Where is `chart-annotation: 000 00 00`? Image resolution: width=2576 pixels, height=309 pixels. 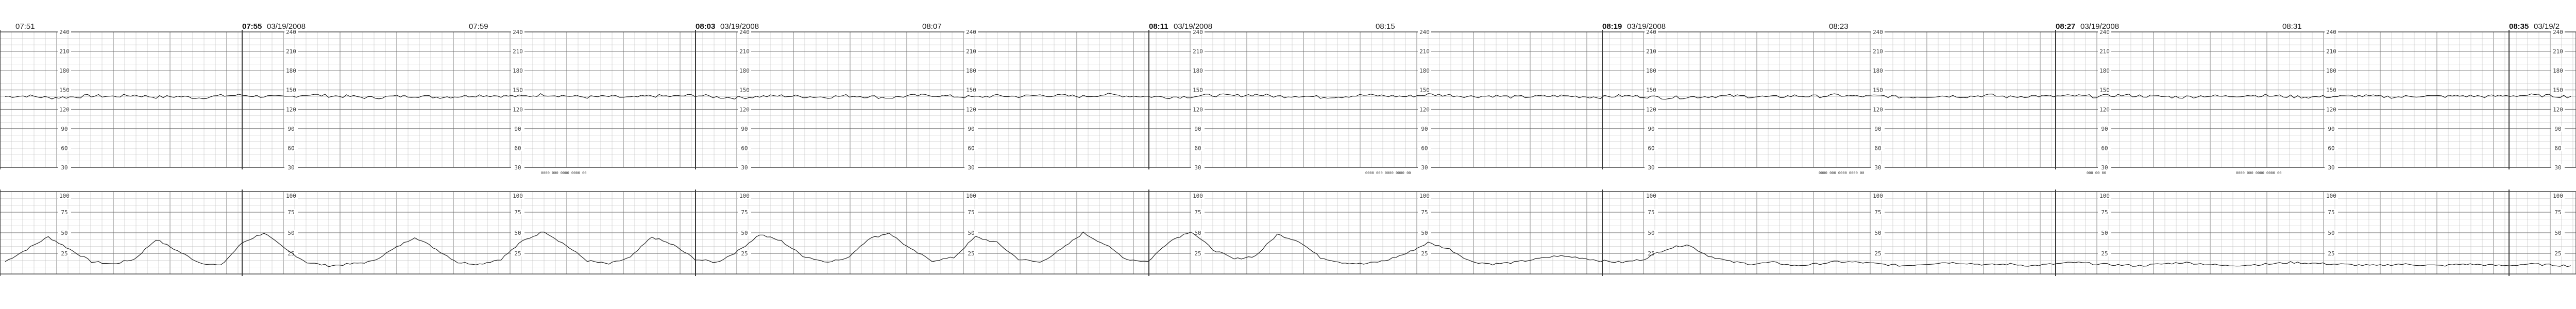
chart-annotation: 000 00 00 is located at coordinates (2096, 173).